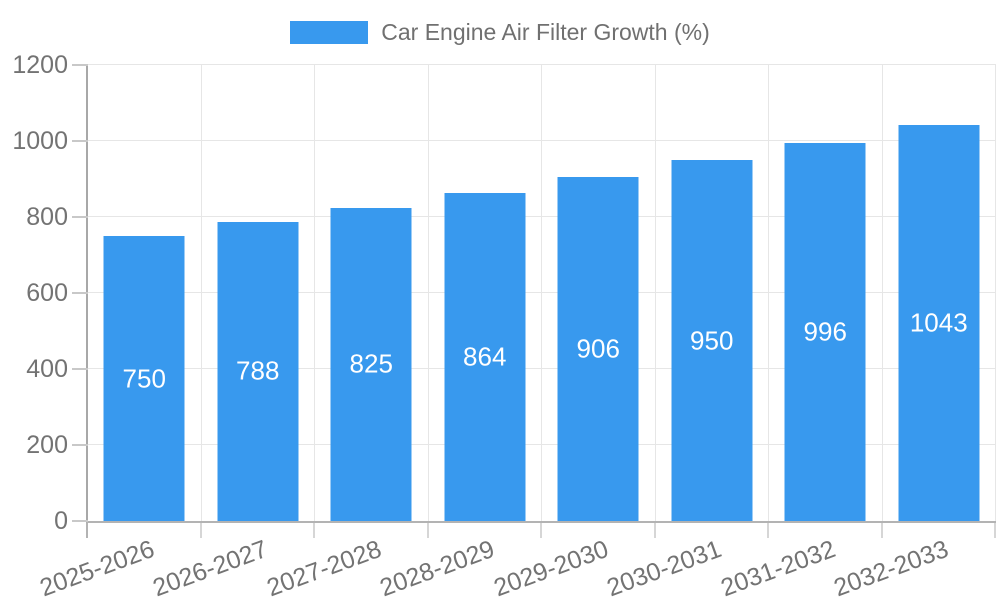 This screenshot has width=1000, height=600. I want to click on x-axis-tick-label: 2028-2029, so click(437, 567).